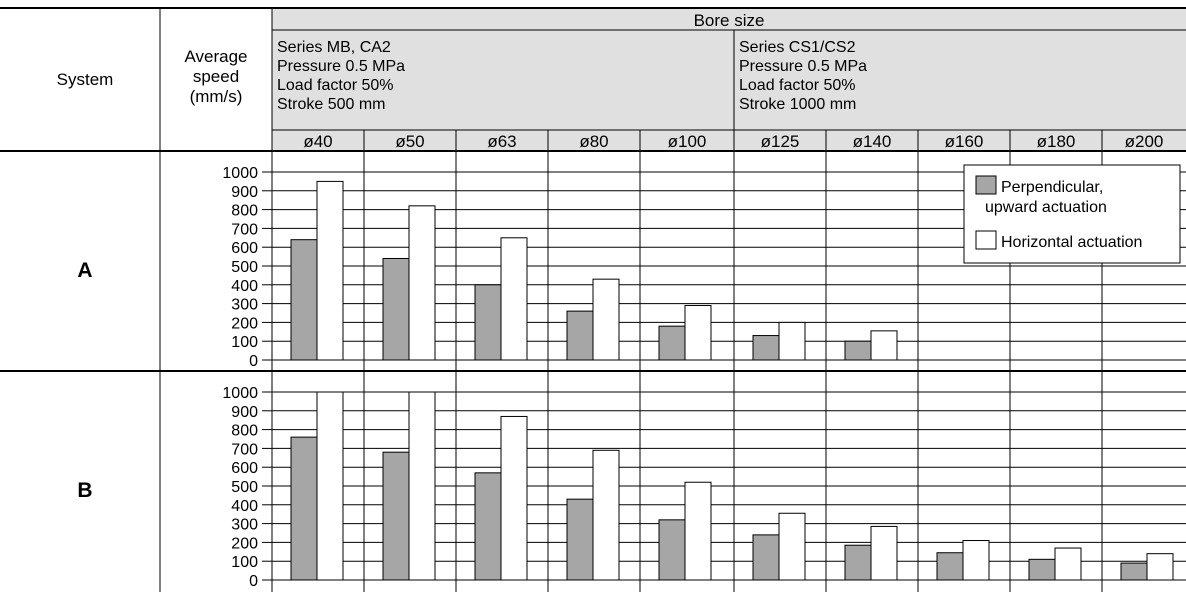  Describe the element at coordinates (964, 141) in the screenshot. I see `bore-label-7: ø160` at that location.